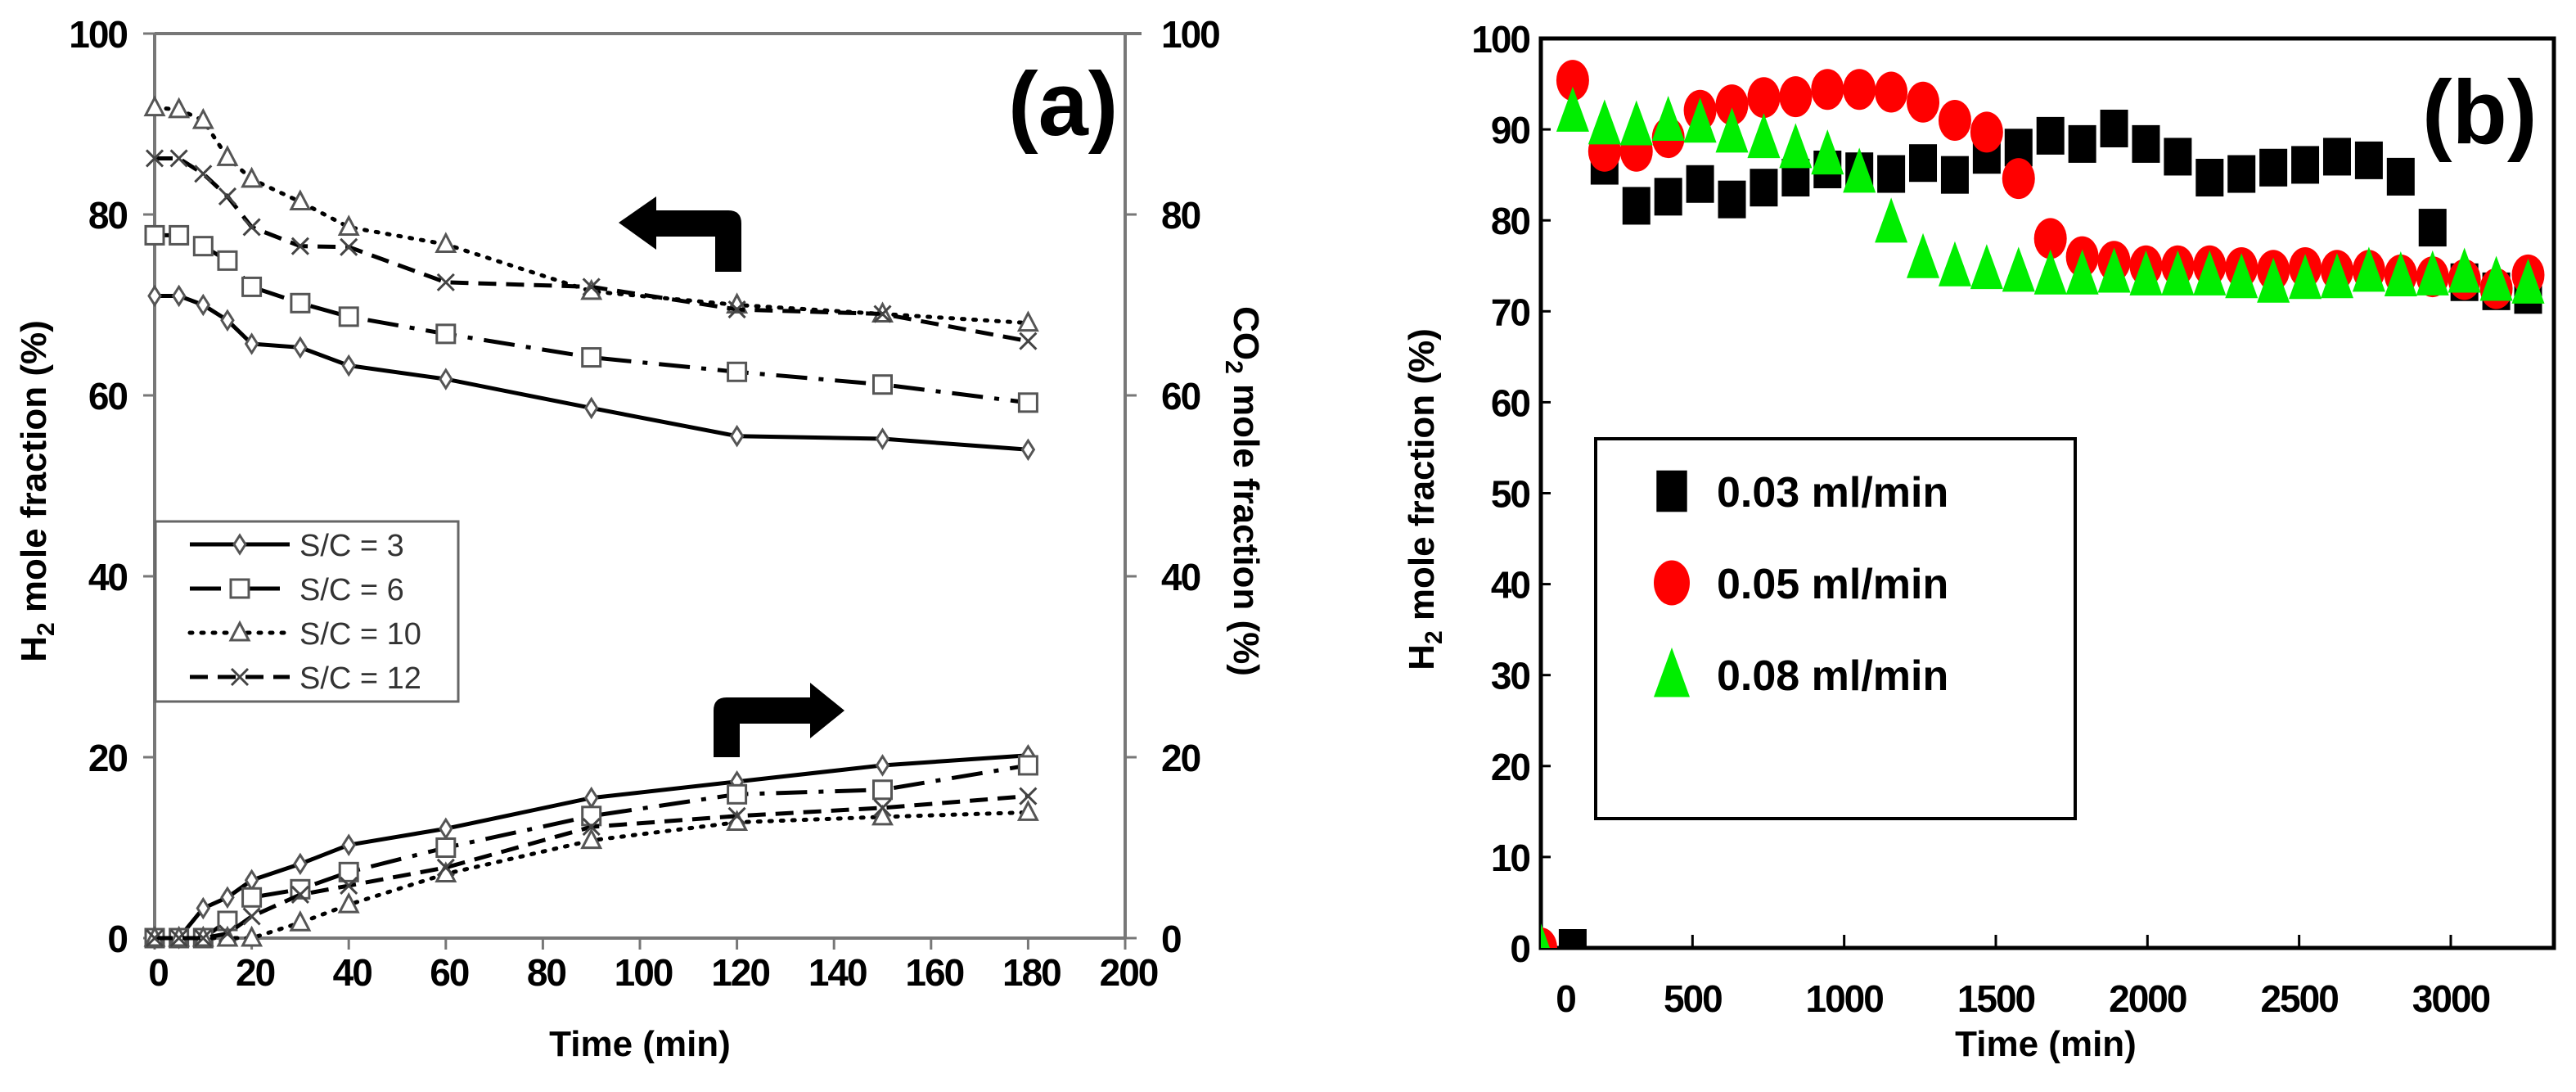 This screenshot has height=1092, width=2576. Describe the element at coordinates (1510, 858) in the screenshot. I see `y-tick-label: 10` at that location.